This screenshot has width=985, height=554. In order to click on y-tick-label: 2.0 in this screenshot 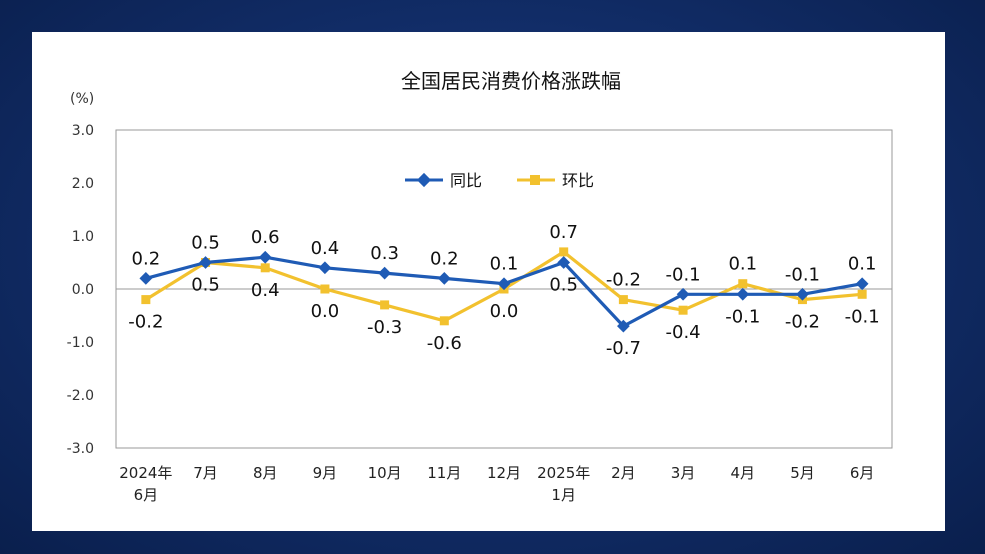, I will do `click(83, 184)`.